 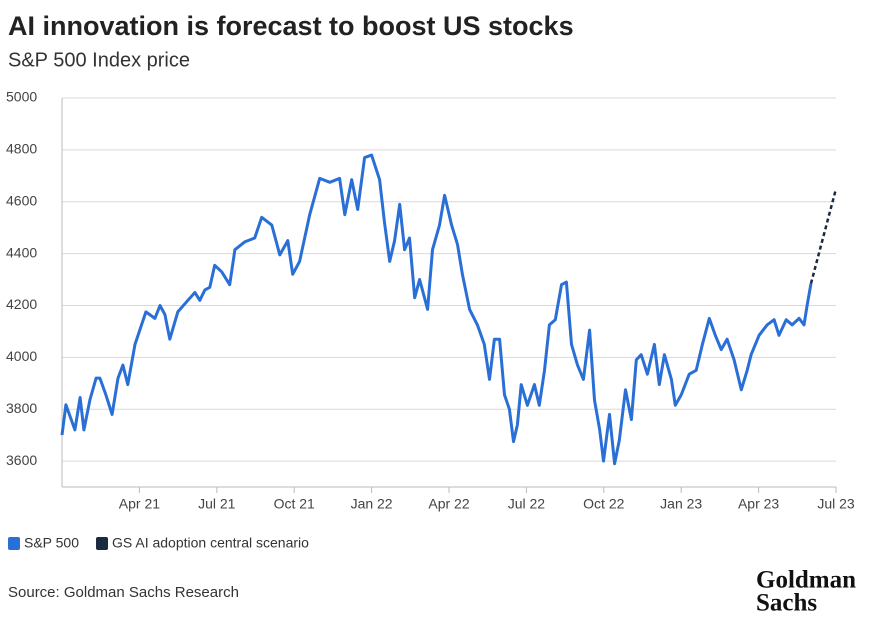 I want to click on x-tick-label: Apr 22, so click(x=448, y=504).